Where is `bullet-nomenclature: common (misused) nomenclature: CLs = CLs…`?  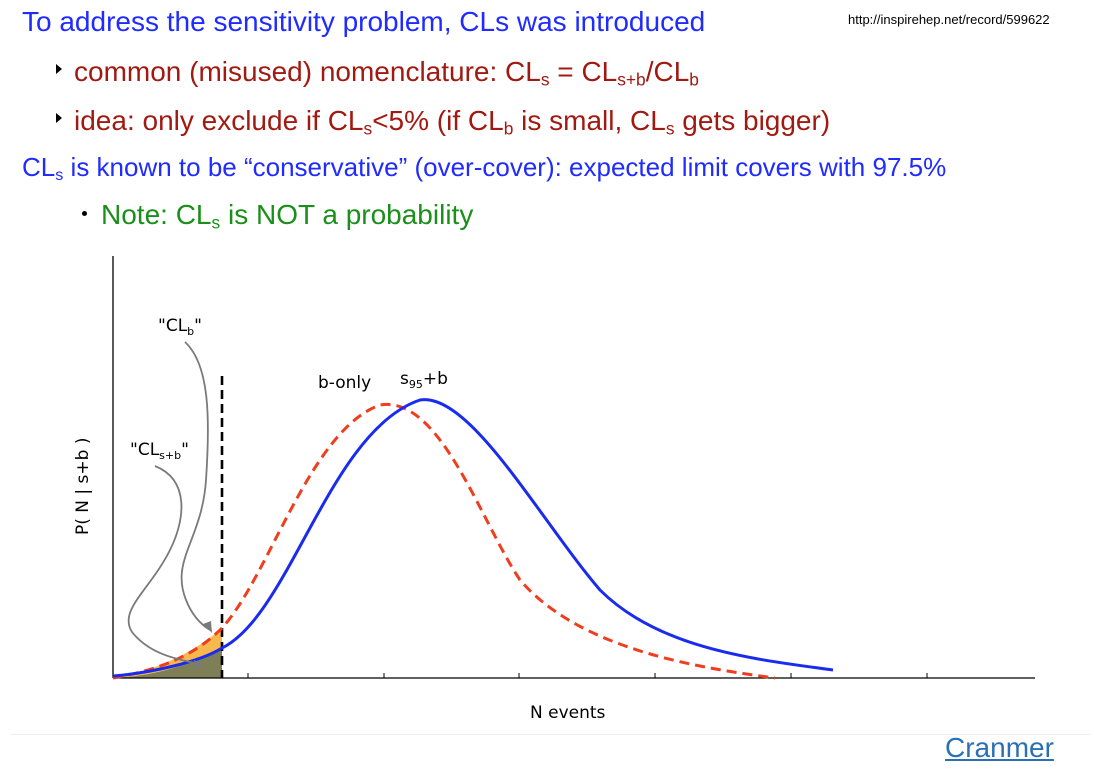
bullet-nomenclature: common (misused) nomenclature: CLs = CLs… is located at coordinates (377, 73).